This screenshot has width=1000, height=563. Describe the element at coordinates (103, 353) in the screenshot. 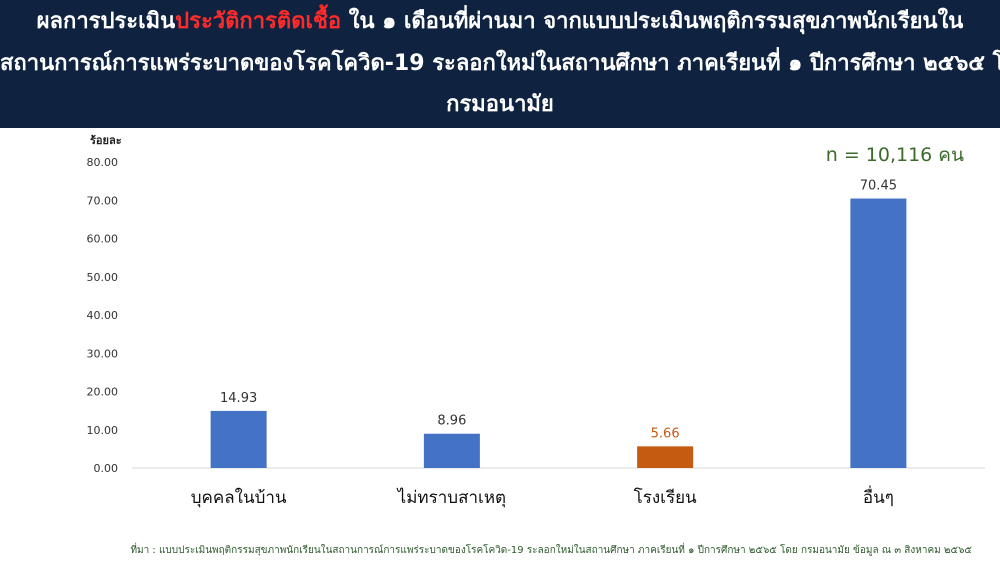

I see `y-tick-label: 30.00` at that location.